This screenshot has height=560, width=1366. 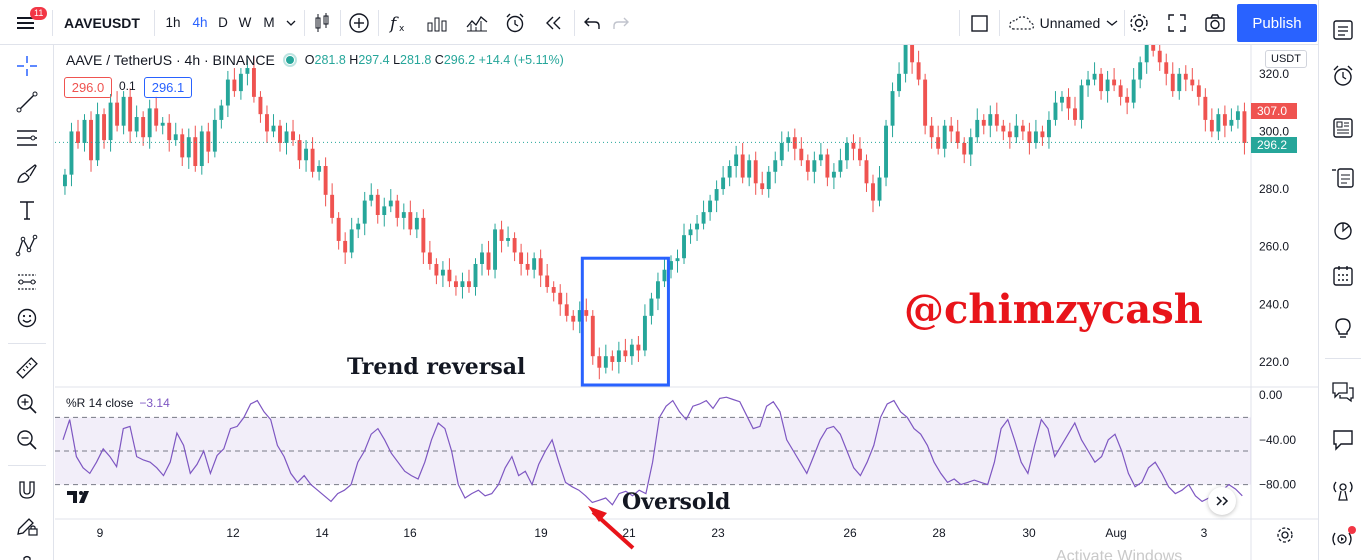 I want to click on crosshair-tool, so click(x=27, y=66).